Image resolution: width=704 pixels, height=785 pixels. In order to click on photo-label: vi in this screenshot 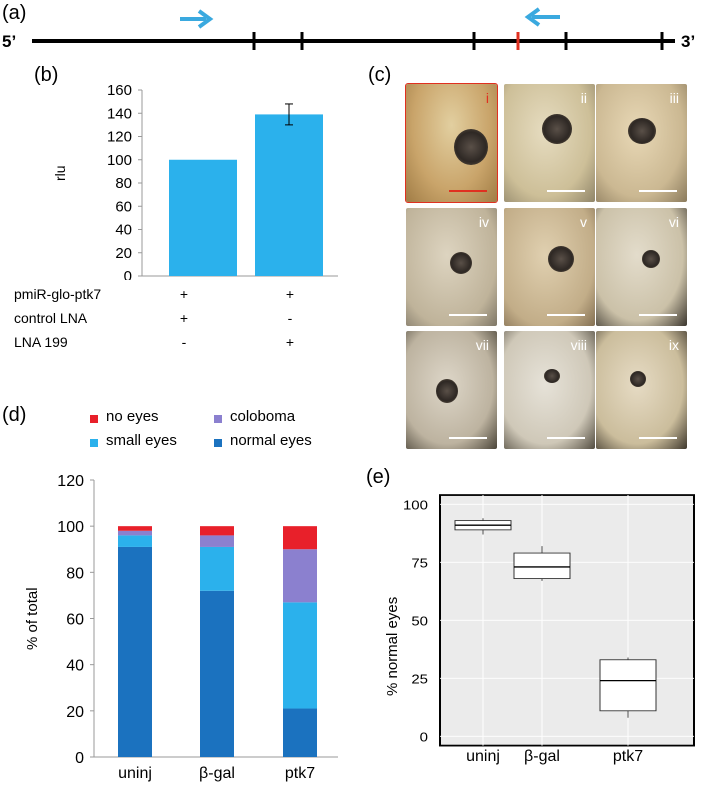, I will do `click(673, 222)`.